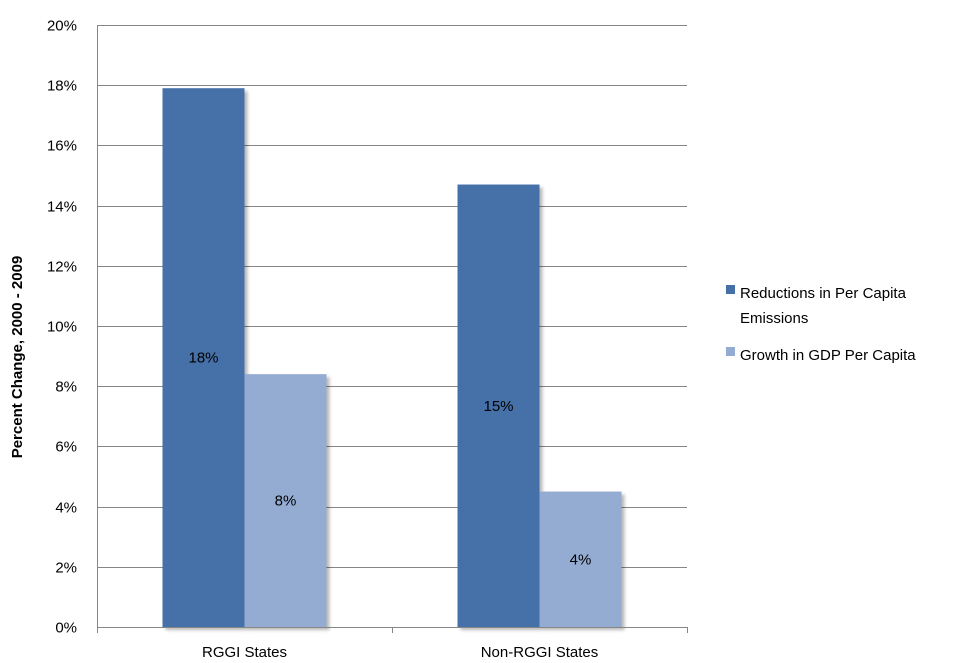 The height and width of the screenshot is (663, 974). I want to click on x-tick-label: RGGI States, so click(244, 652).